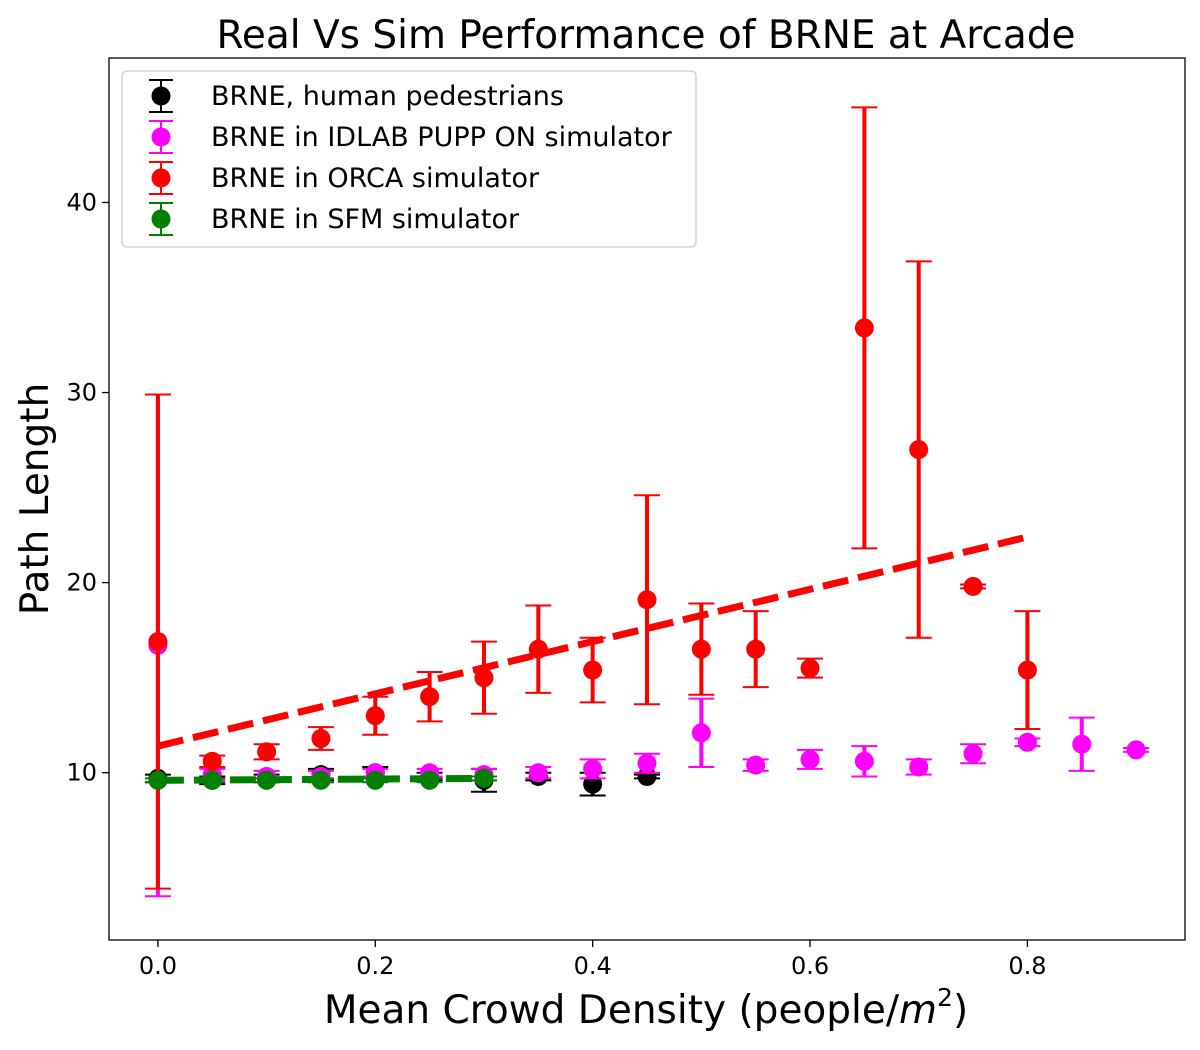 The width and height of the screenshot is (1200, 1050). Describe the element at coordinates (960, 1010) in the screenshot. I see `x-axis-label-suffix: )` at that location.